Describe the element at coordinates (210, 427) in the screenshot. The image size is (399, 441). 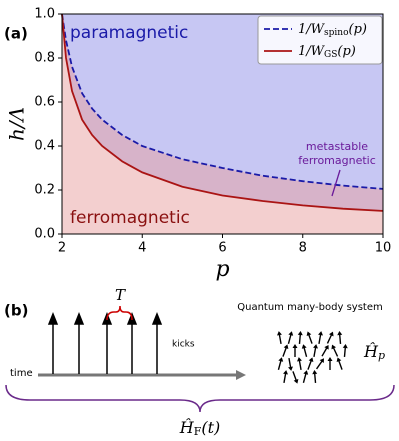
I see `hf-tail: (t)` at that location.